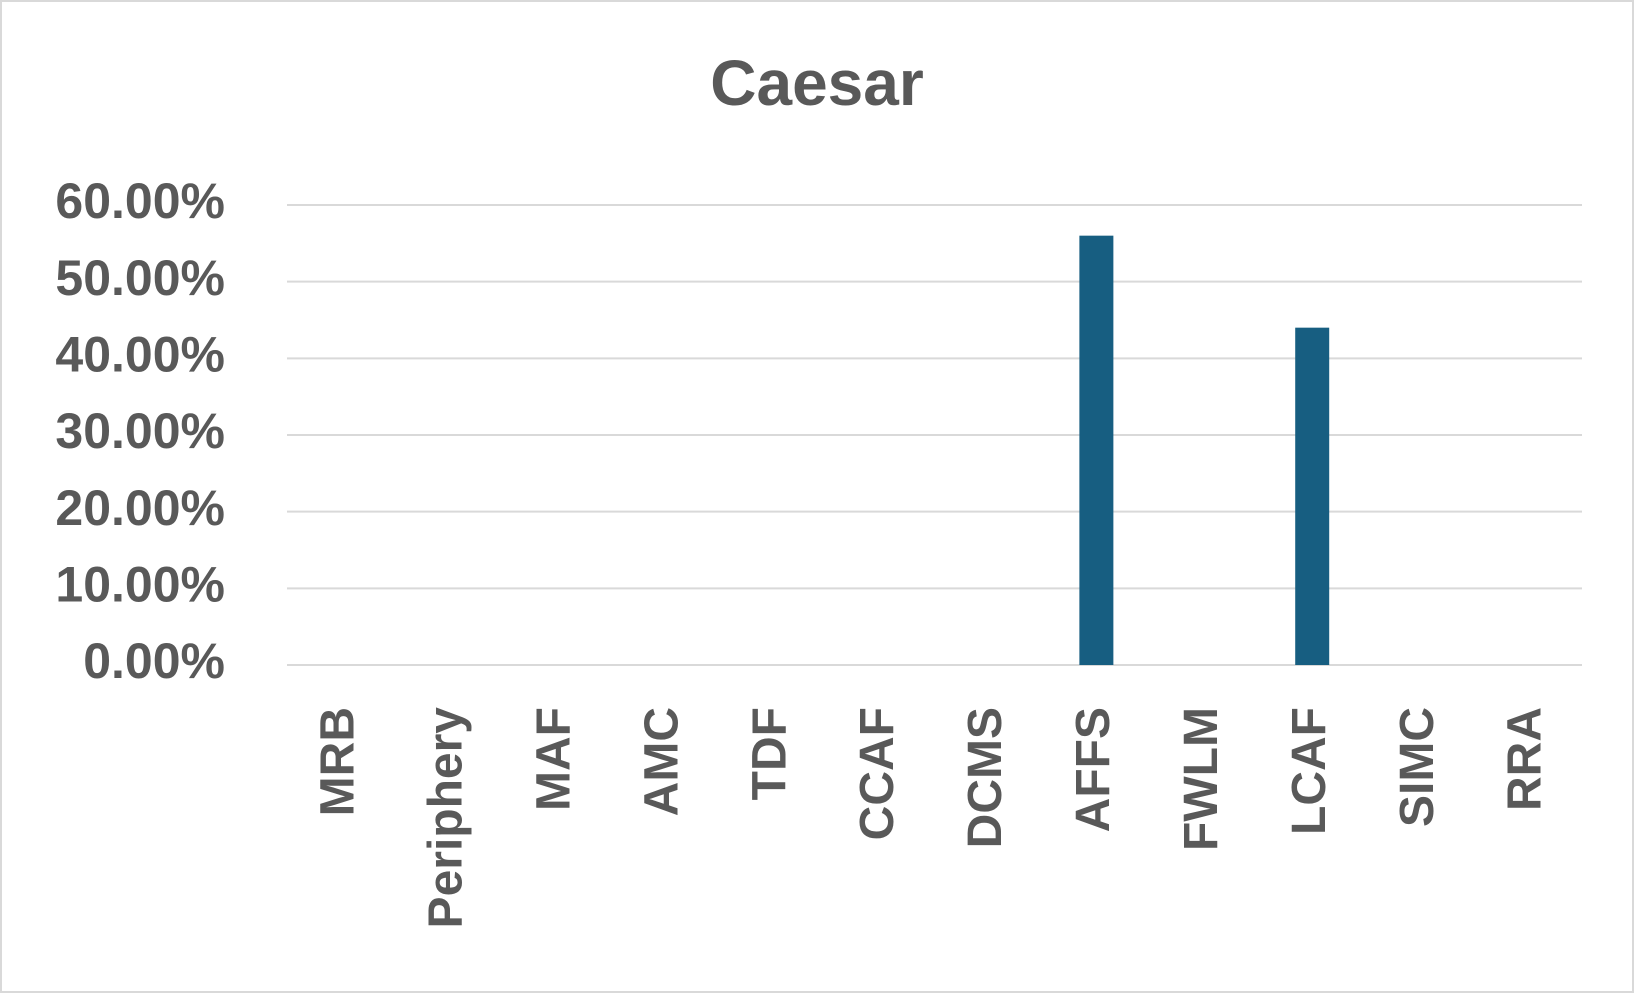 This screenshot has width=1634, height=993. What do you see at coordinates (140, 508) in the screenshot?
I see `y-tick-label: 20.00%` at bounding box center [140, 508].